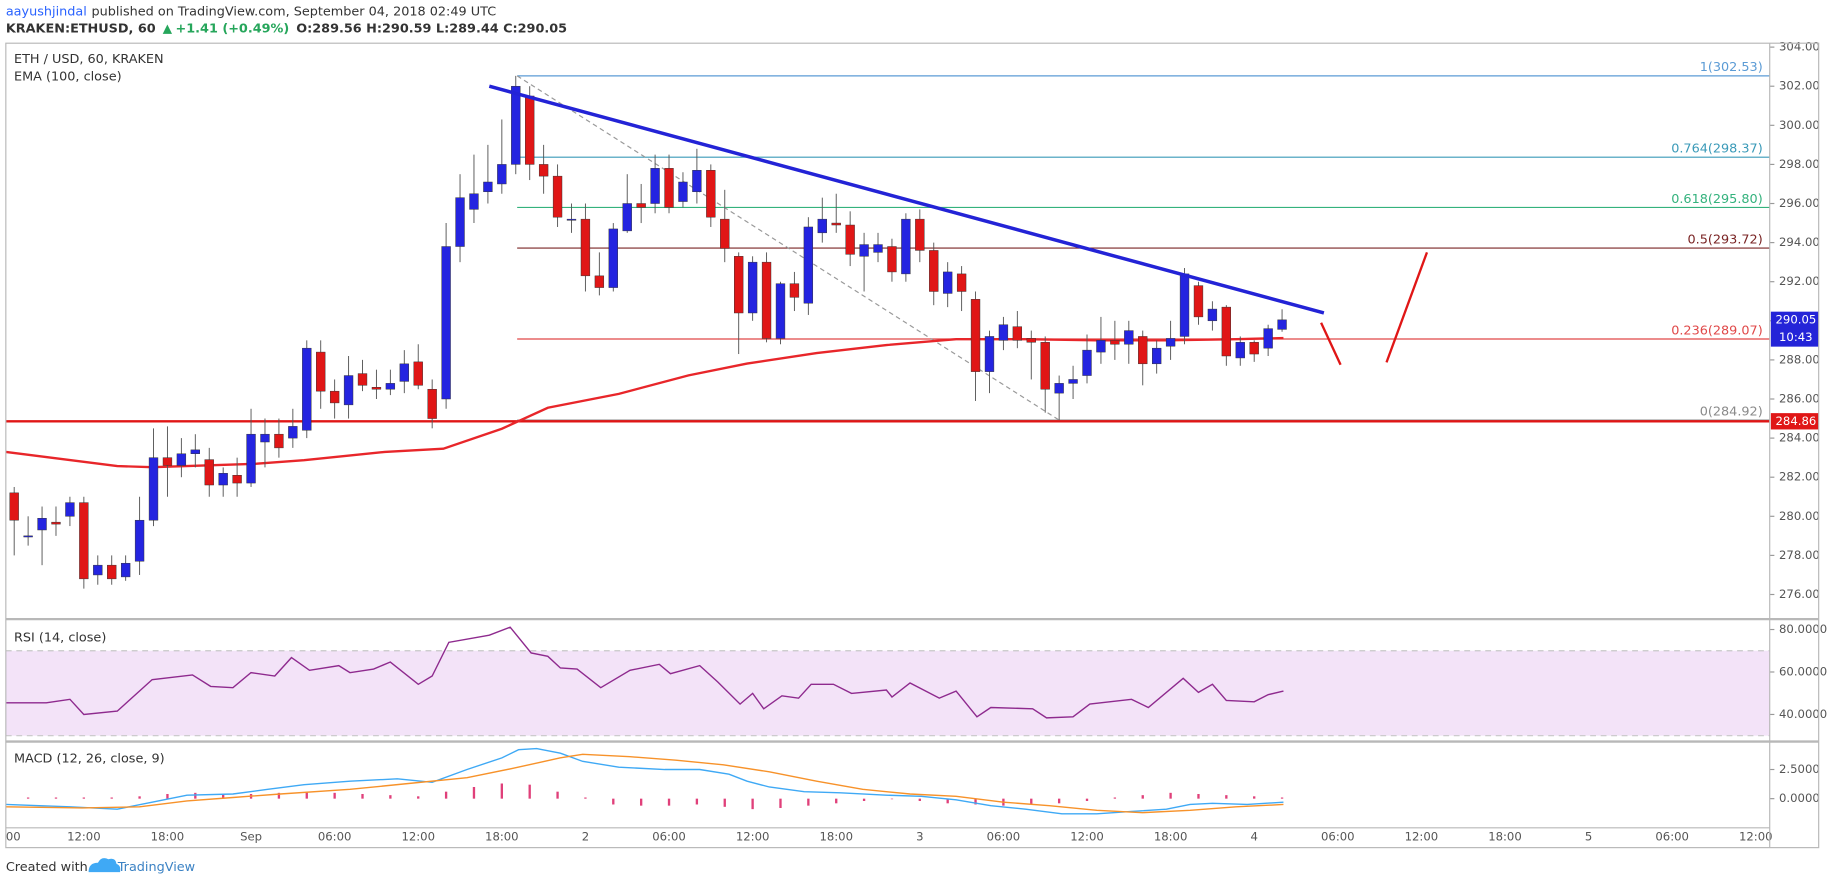  Describe the element at coordinates (156, 867) in the screenshot. I see `footer-brand: TradingView` at that location.